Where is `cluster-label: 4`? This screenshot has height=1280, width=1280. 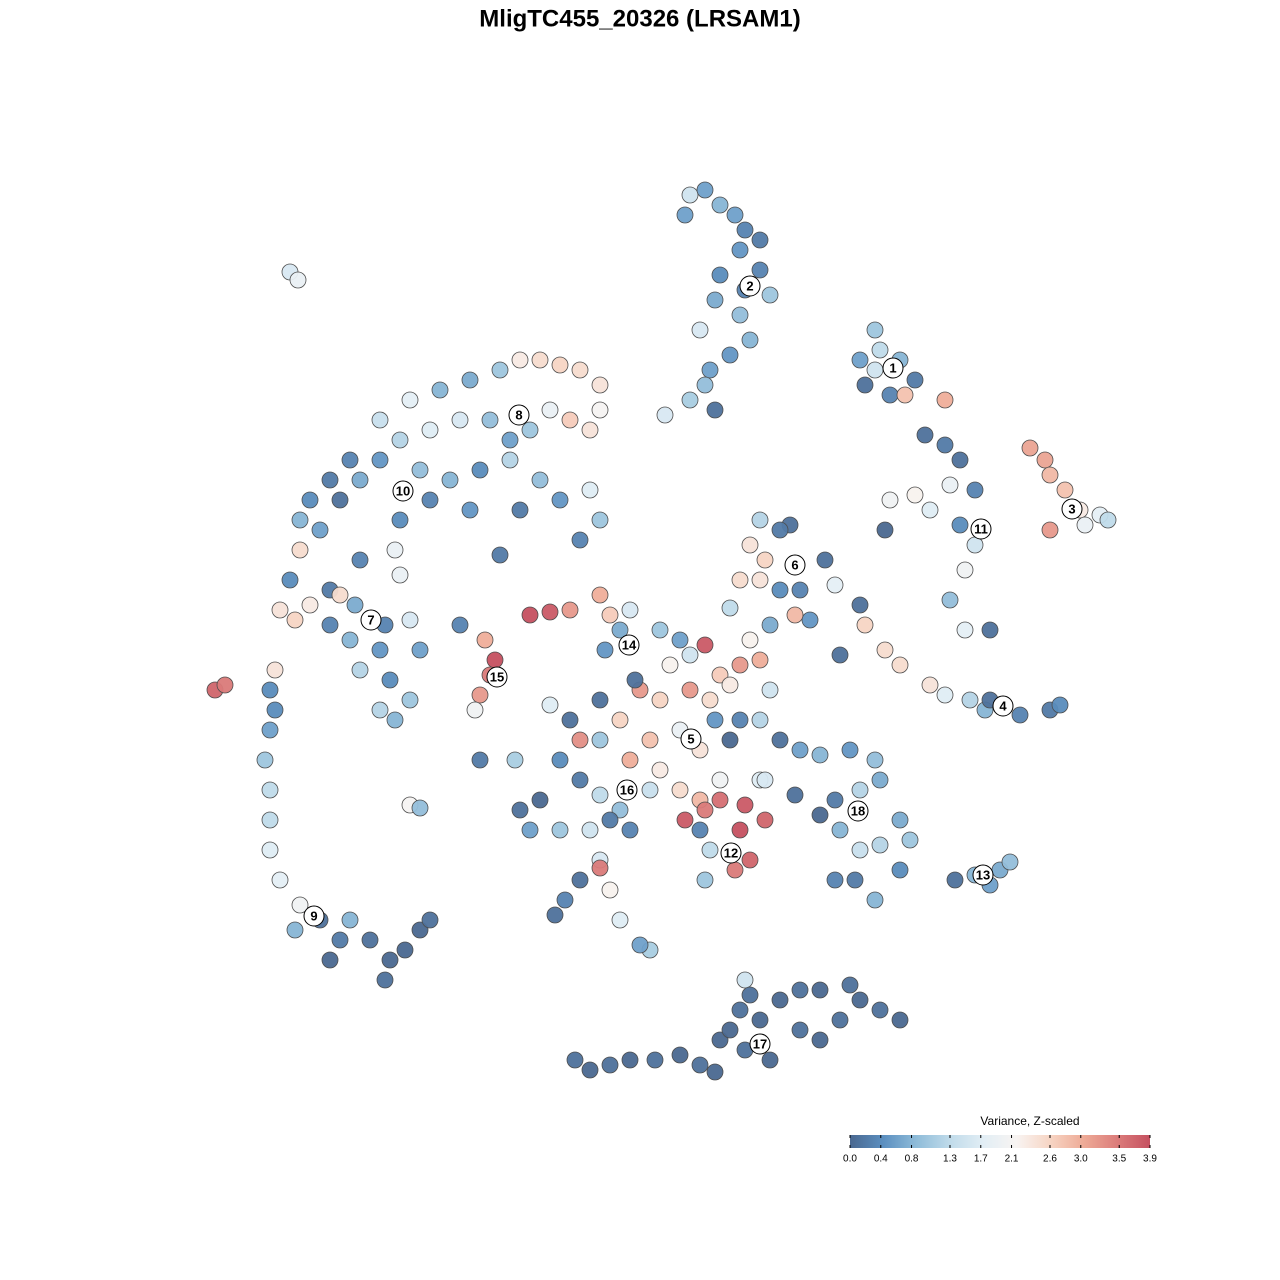
cluster-label: 4 is located at coordinates (1003, 705).